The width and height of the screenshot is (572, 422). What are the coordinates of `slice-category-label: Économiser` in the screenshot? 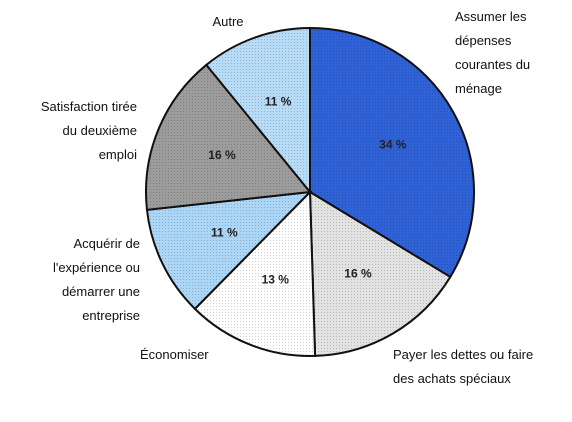 It's located at (174, 354).